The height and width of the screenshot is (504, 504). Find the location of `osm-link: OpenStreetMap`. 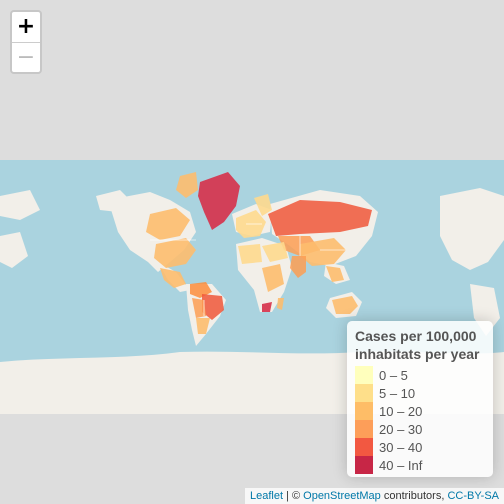

osm-link: OpenStreetMap is located at coordinates (342, 496).